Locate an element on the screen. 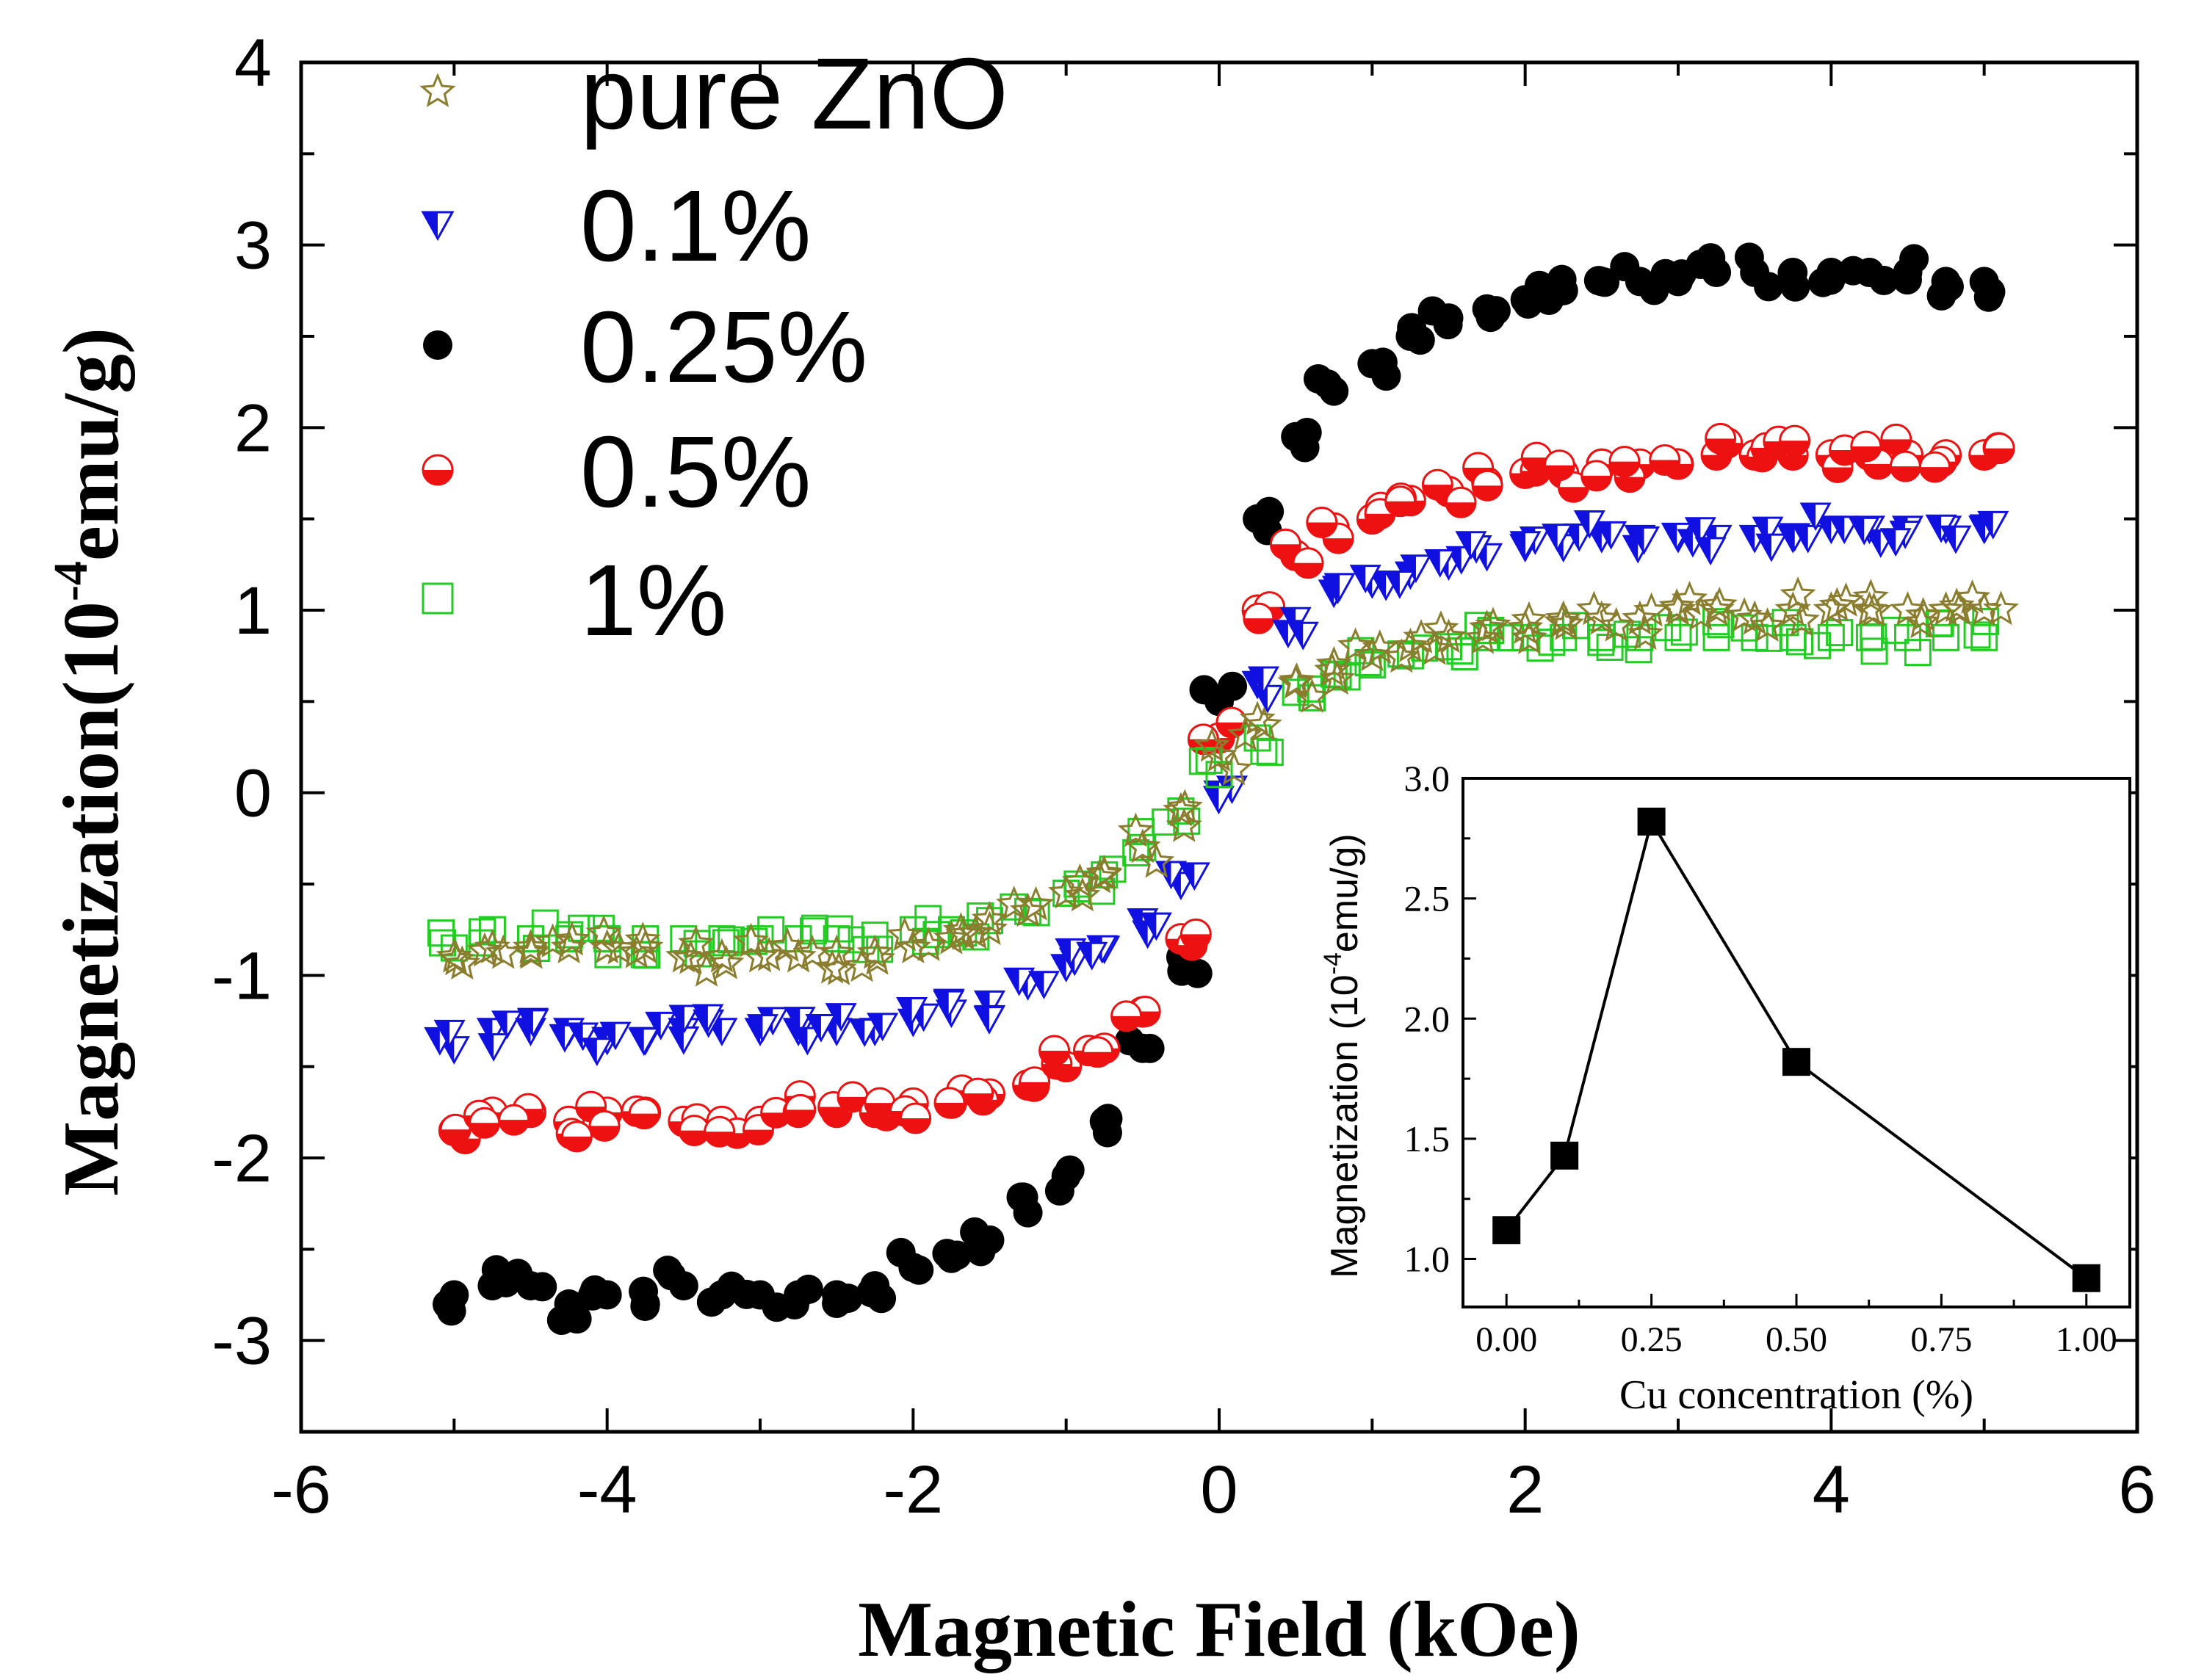  legend: pure ZnO 0.1%0.25% 0.5% 1% is located at coordinates (713, 347).